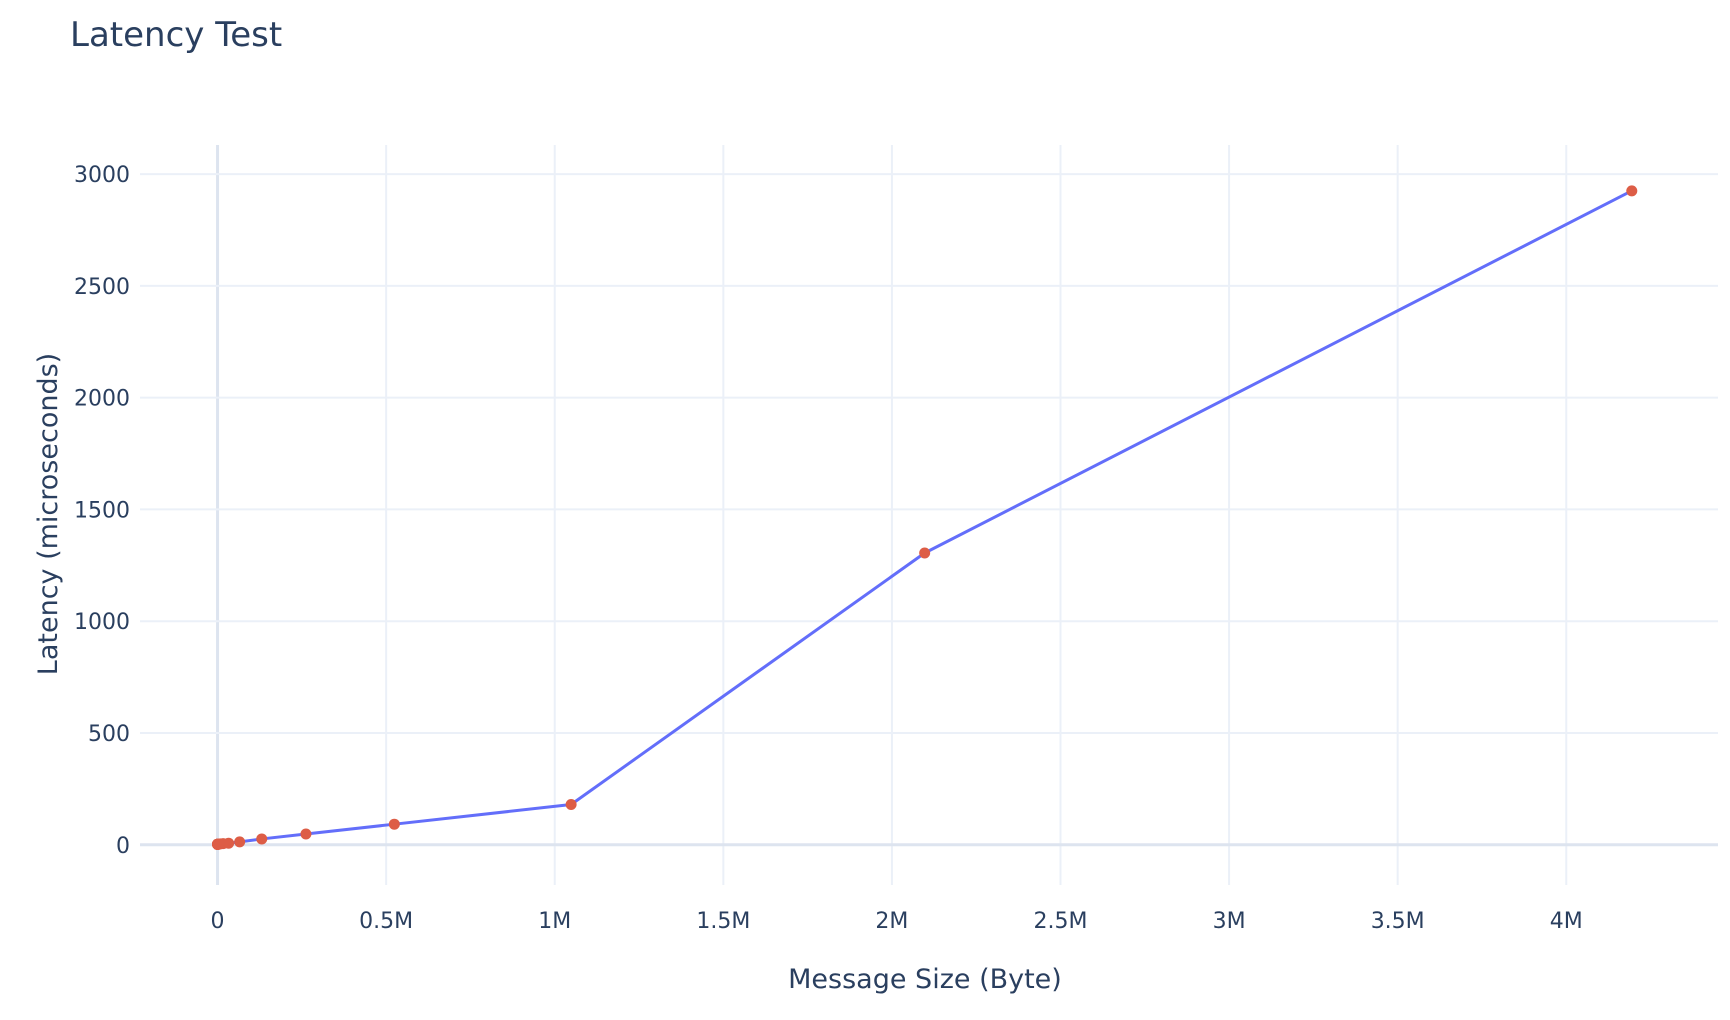 The width and height of the screenshot is (1730, 1020). What do you see at coordinates (102, 287) in the screenshot?
I see `y-tick-label: 2500` at bounding box center [102, 287].